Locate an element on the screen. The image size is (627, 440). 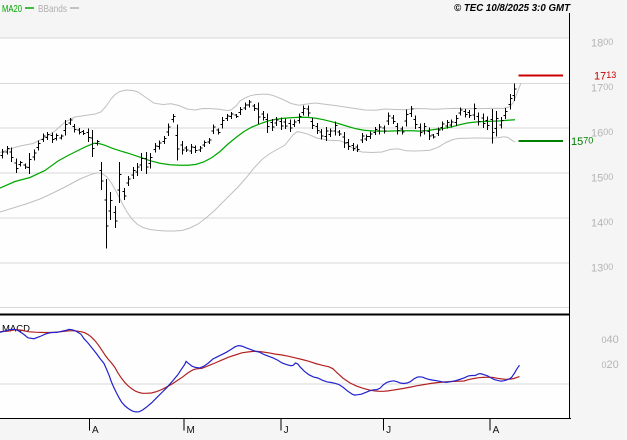
svg-text: 1570 is located at coordinates (582, 142).